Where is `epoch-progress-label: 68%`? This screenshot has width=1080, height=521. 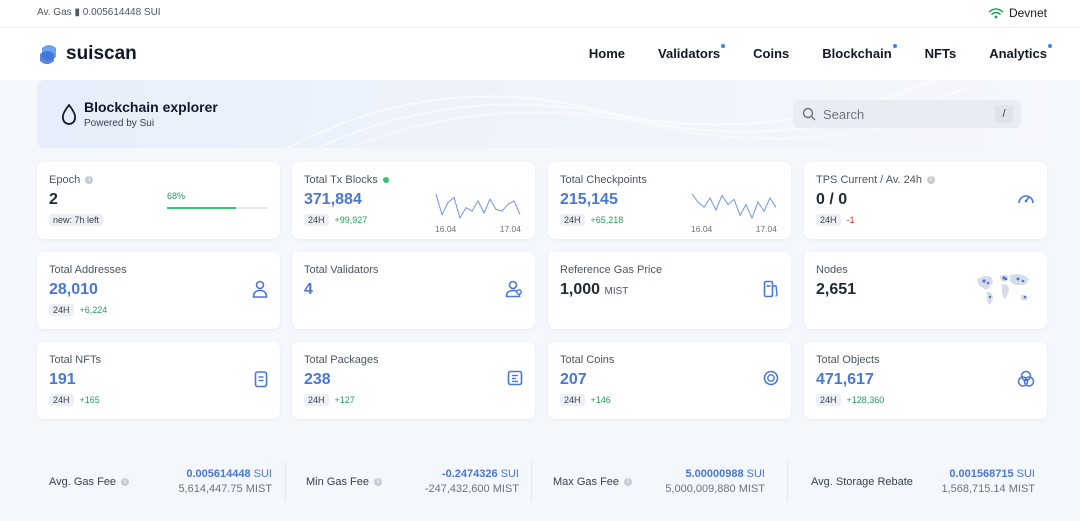 epoch-progress-label: 68% is located at coordinates (176, 196).